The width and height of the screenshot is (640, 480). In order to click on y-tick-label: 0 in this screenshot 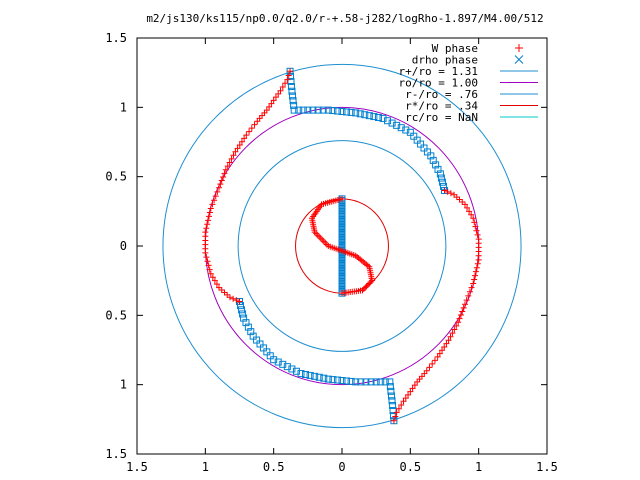, I will do `click(123, 246)`.